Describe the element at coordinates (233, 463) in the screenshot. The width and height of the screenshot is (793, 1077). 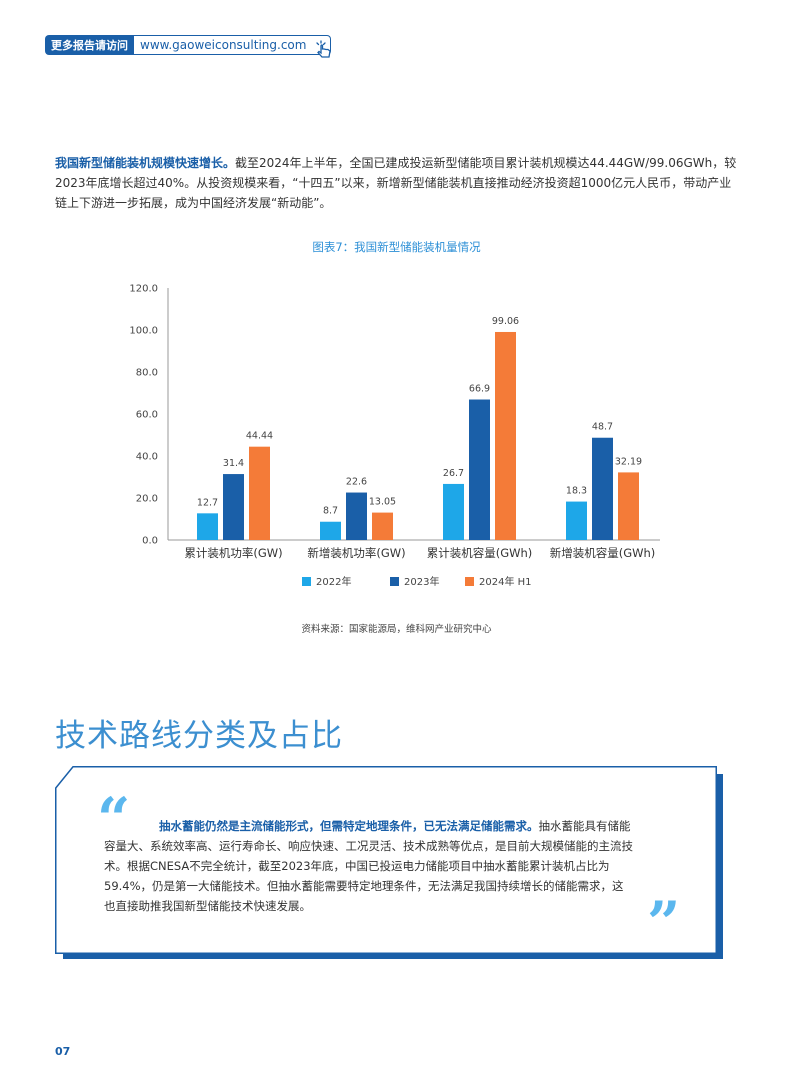
I see `data-label: 31.4` at that location.